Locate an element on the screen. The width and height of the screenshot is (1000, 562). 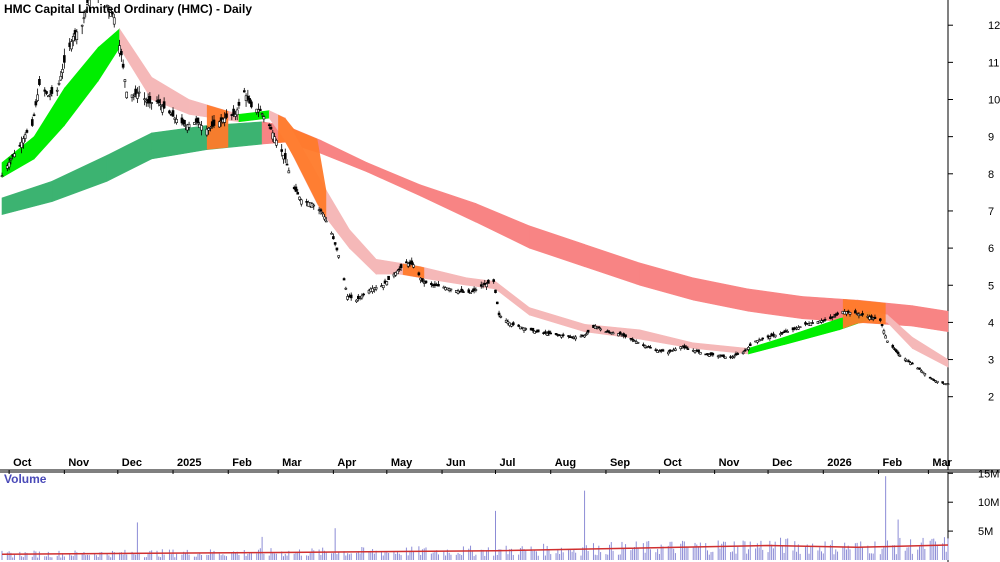
x-tick-label: Aug is located at coordinates (565, 463).